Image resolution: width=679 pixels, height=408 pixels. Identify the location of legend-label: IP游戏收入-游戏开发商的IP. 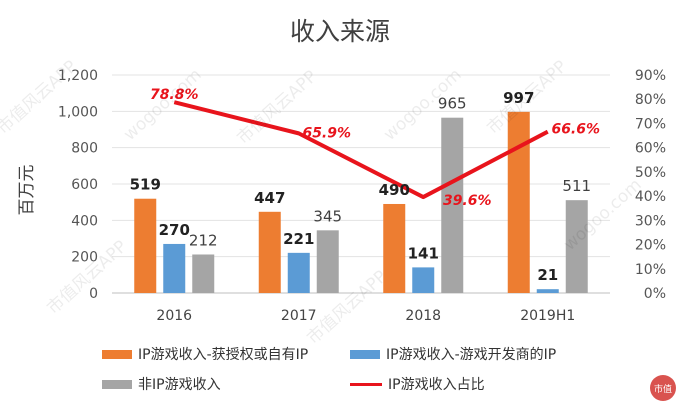
(471, 355).